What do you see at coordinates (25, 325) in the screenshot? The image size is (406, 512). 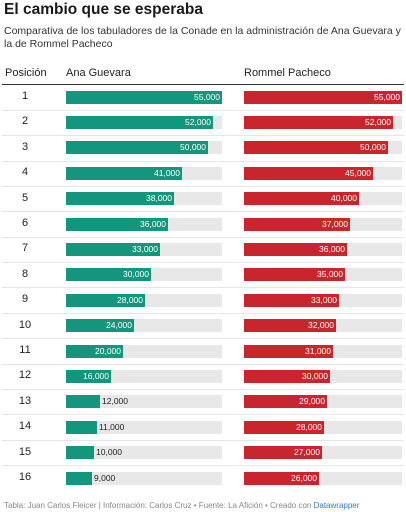 I see `rank-label: 10` at bounding box center [25, 325].